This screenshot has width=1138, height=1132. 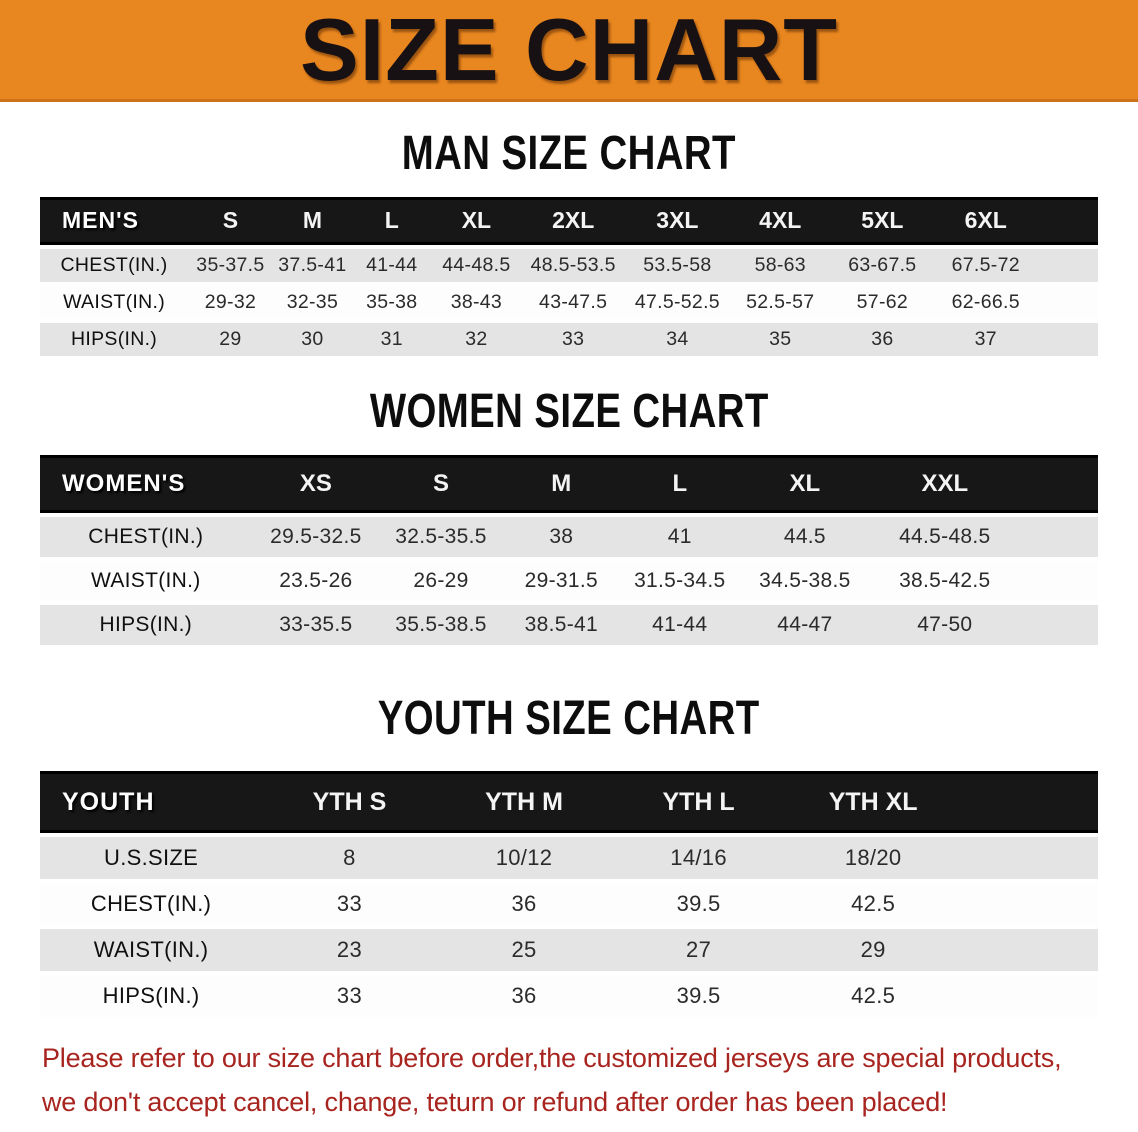 I want to click on size-value: 35-38, so click(x=392, y=301).